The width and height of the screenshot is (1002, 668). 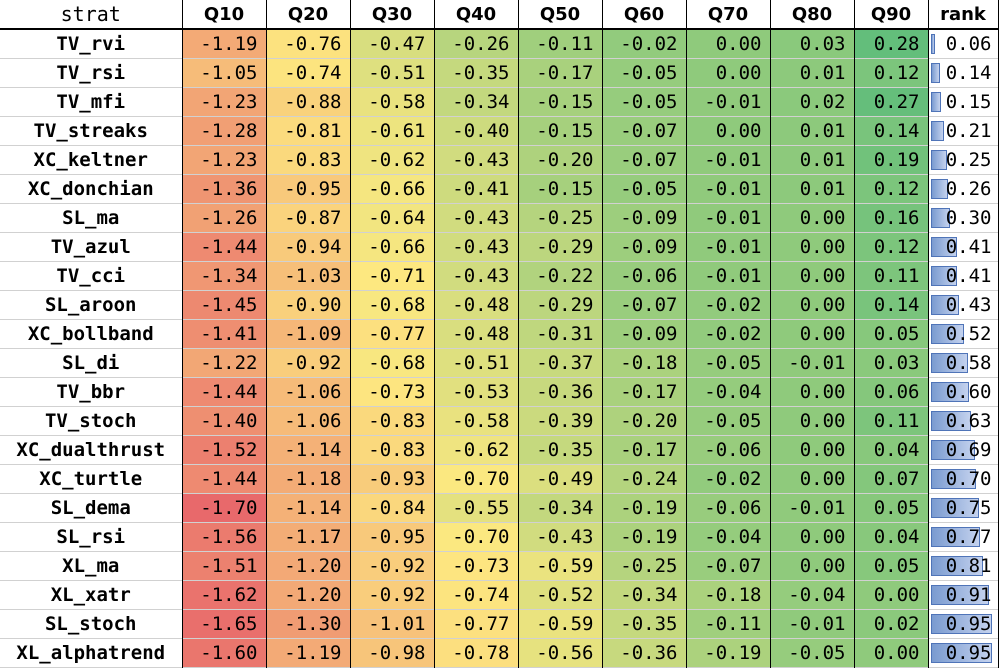 What do you see at coordinates (308, 653) in the screenshot?
I see `quantile-cell-q20: -1.19` at bounding box center [308, 653].